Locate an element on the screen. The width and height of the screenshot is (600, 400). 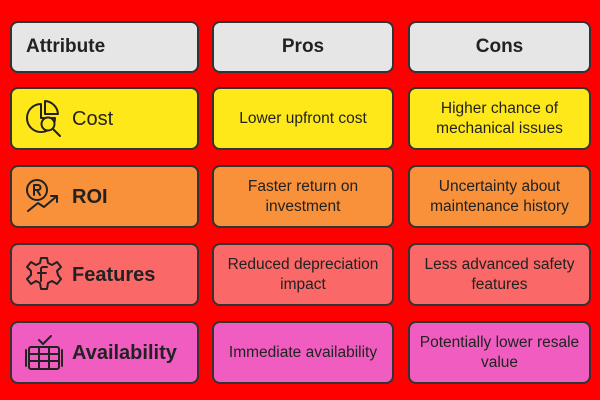
pros-cell: Faster return on investment is located at coordinates (303, 196).